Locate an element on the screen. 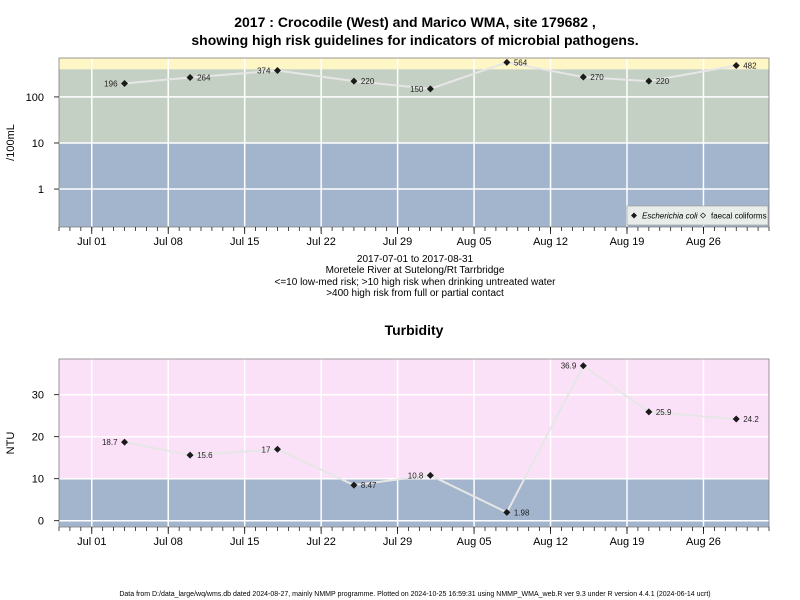 The width and height of the screenshot is (800, 600). data-label-2: 17 is located at coordinates (266, 449).